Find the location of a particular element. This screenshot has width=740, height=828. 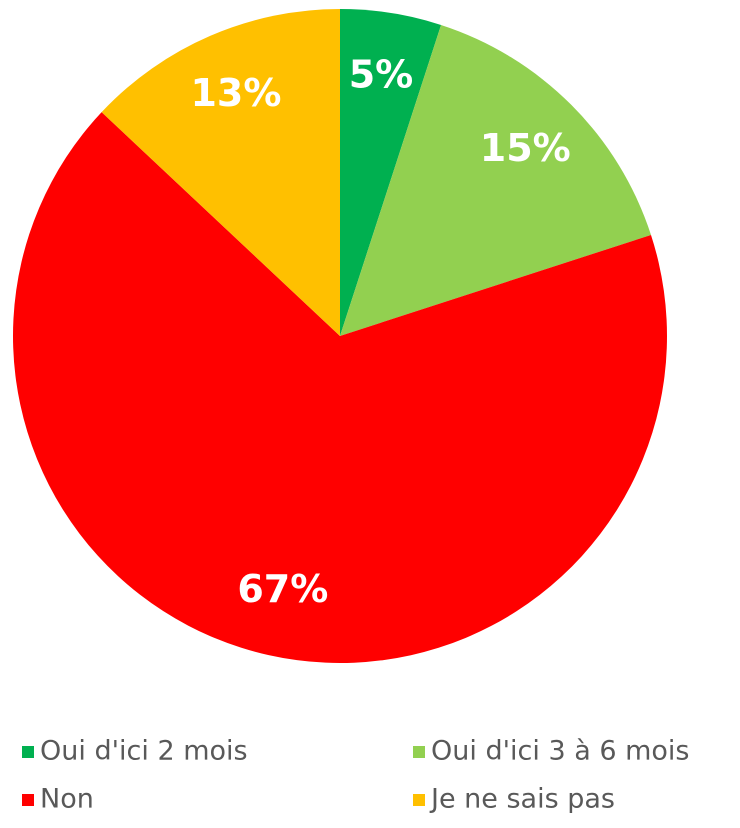

data-label: 67% is located at coordinates (282, 589).